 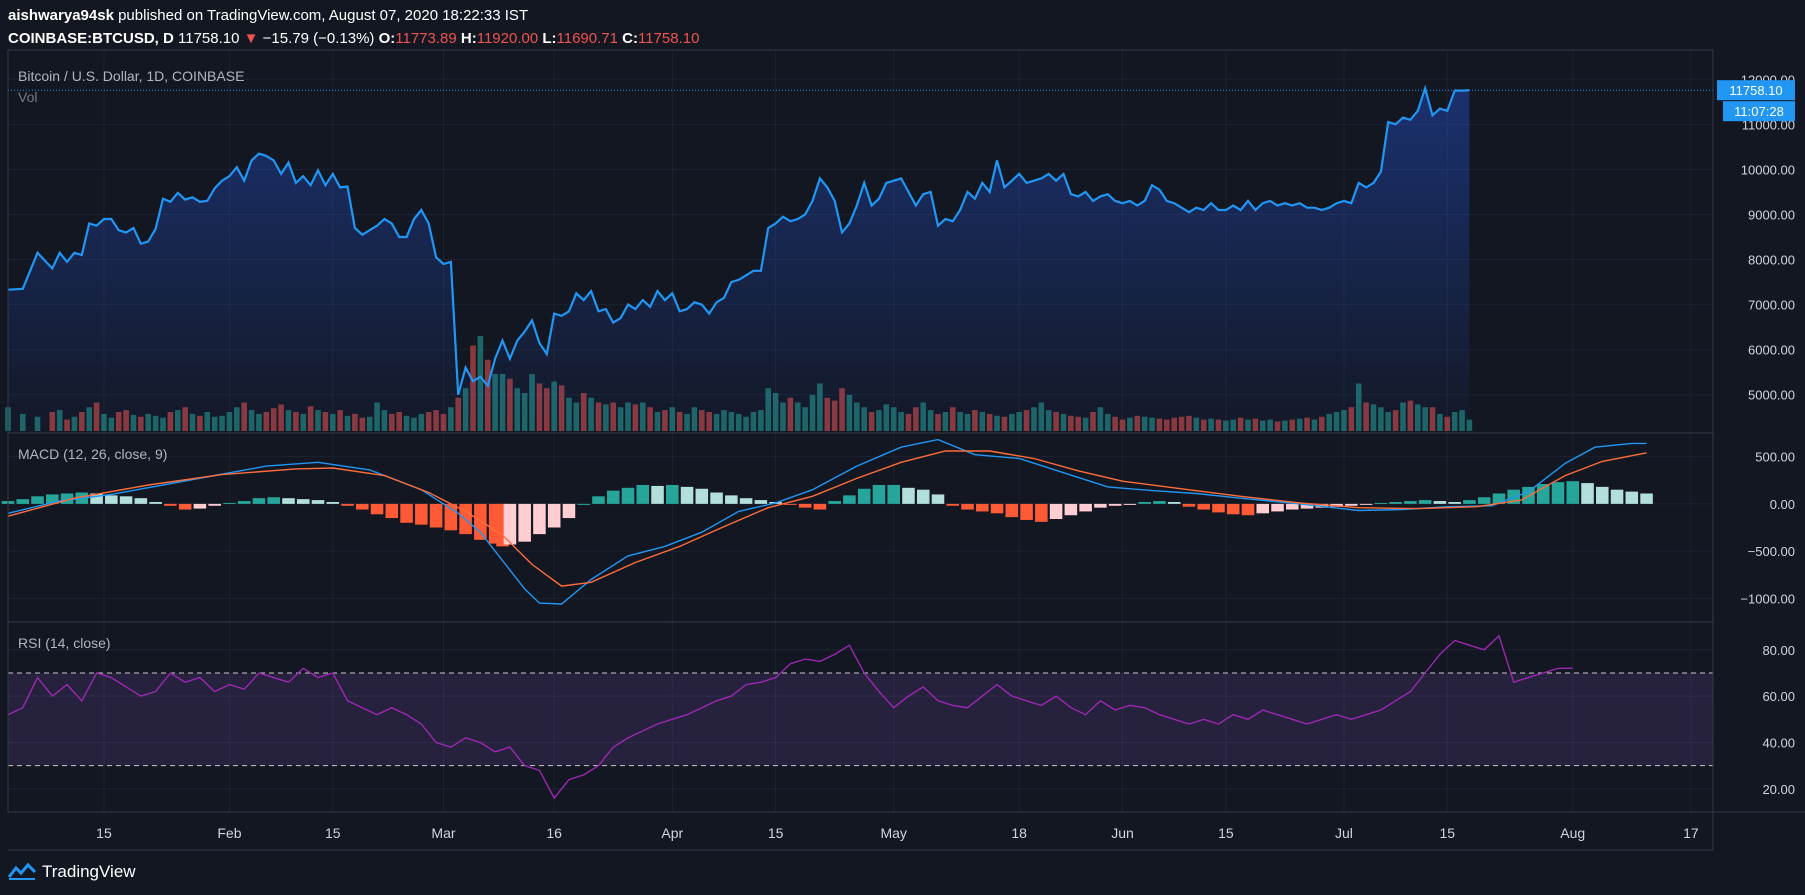 I want to click on last-price-badge, so click(x=1756, y=90).